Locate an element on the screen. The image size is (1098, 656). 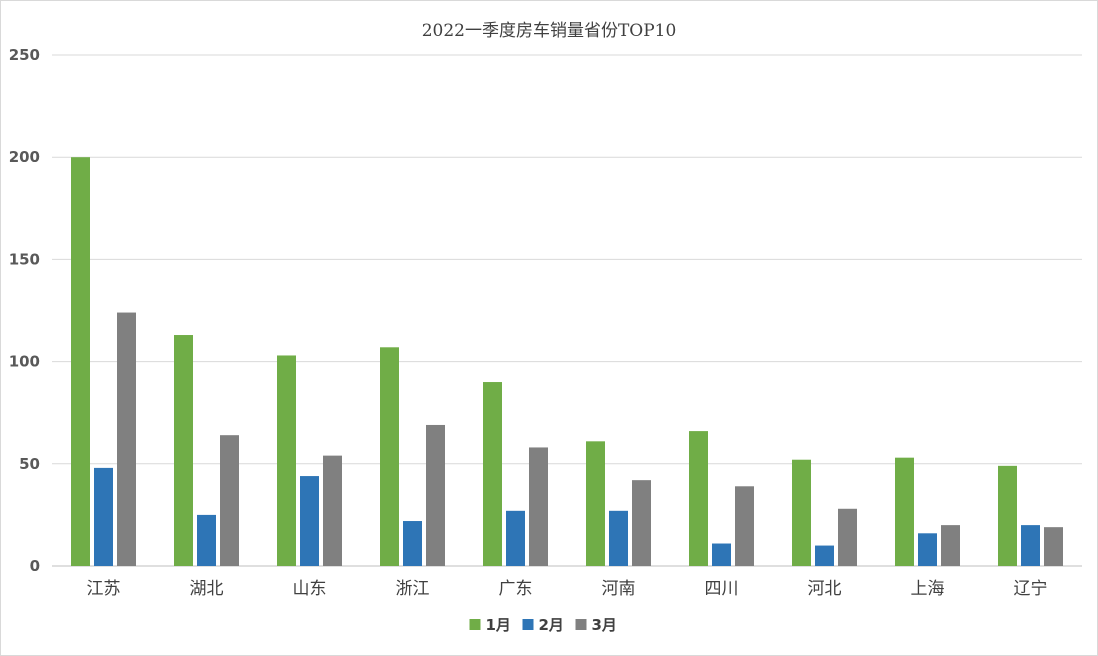
x-category-label: 上海 is located at coordinates (928, 589).